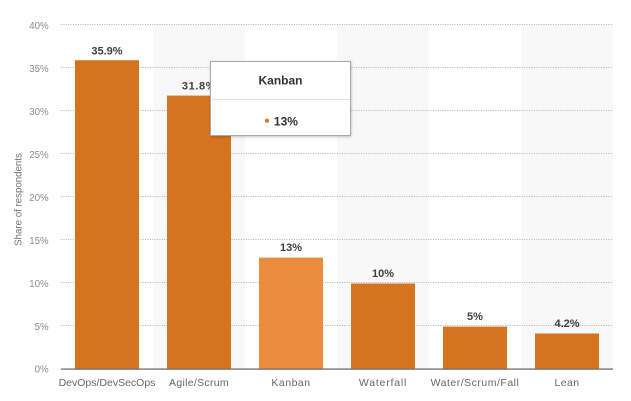 The width and height of the screenshot is (631, 401). I want to click on svg-text: 30%, so click(39, 112).